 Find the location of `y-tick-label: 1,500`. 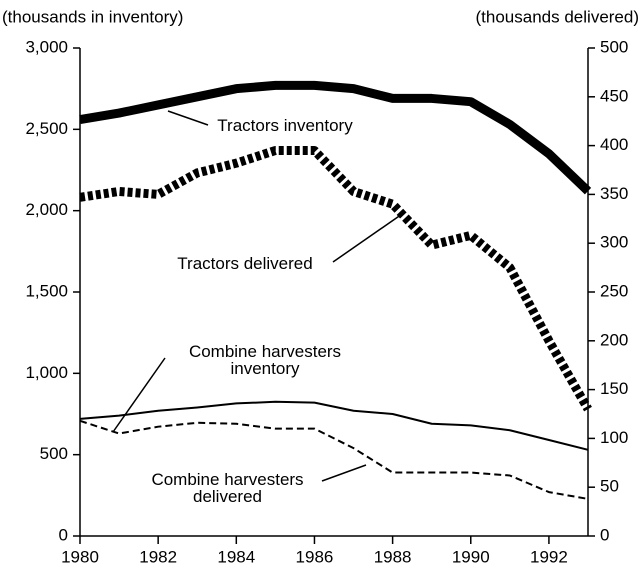

y-tick-label: 1,500 is located at coordinates (46, 290).